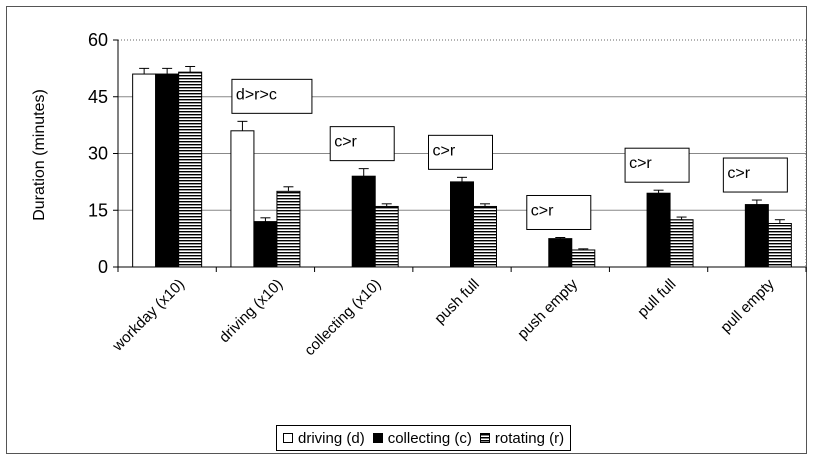 Image resolution: width=813 pixels, height=460 pixels. Describe the element at coordinates (484, 438) in the screenshot. I see `legend-swatch-rotating` at that location.